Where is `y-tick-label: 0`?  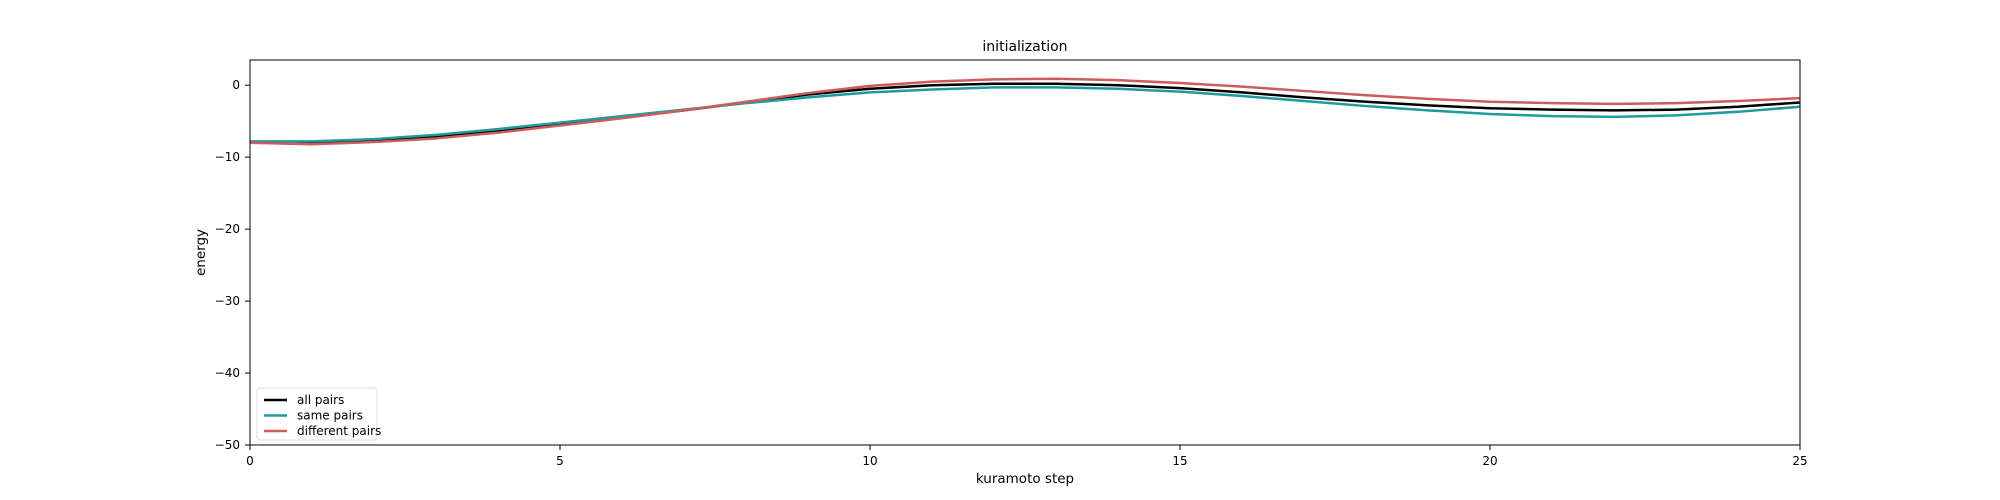 y-tick-label: 0 is located at coordinates (236, 85).